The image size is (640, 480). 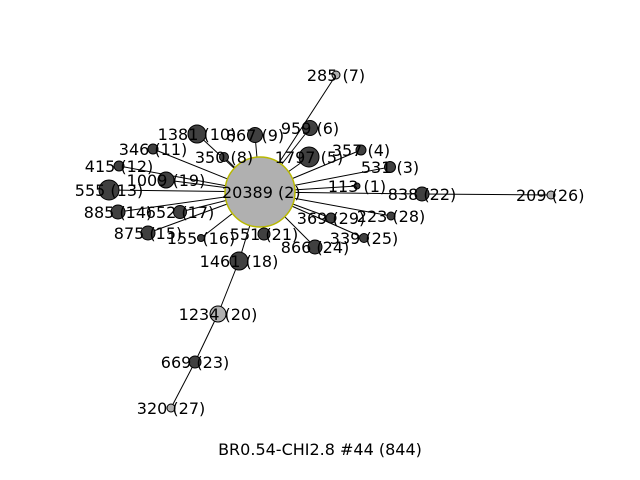 I want to click on node-n1461, so click(x=239, y=261).